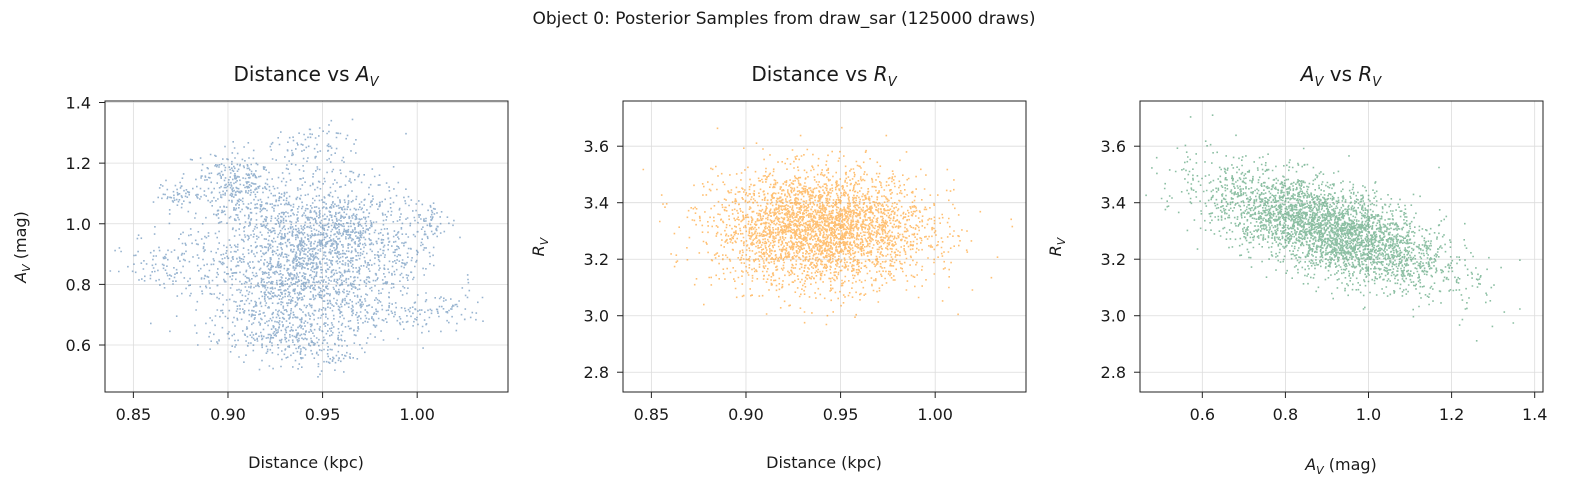  What do you see at coordinates (1310, 464) in the screenshot?
I see `xlabel-a: A` at bounding box center [1310, 464].